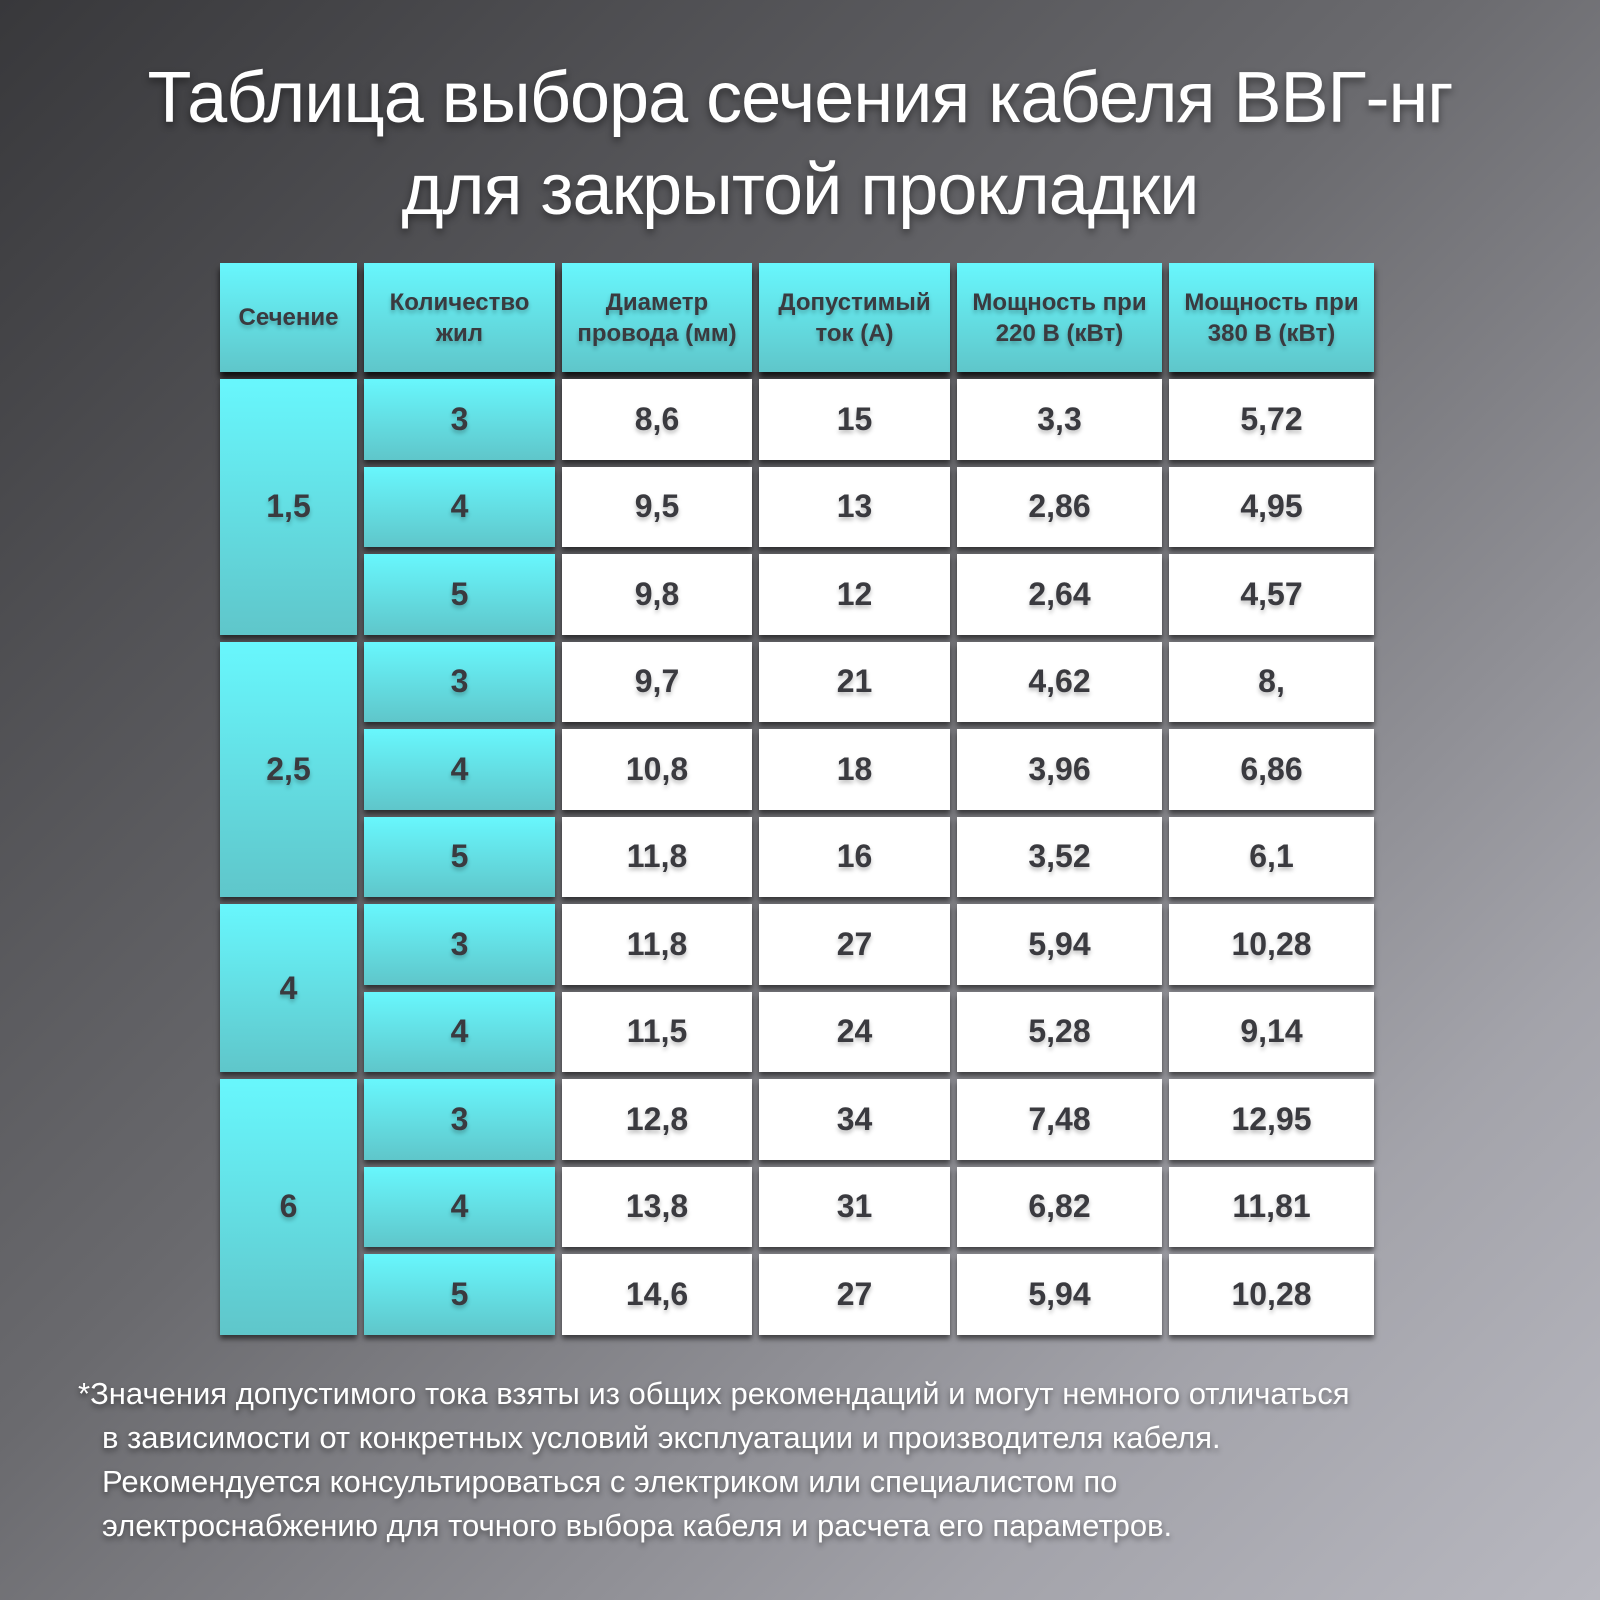  I want to click on table-cell: 3,52, so click(1059, 856).